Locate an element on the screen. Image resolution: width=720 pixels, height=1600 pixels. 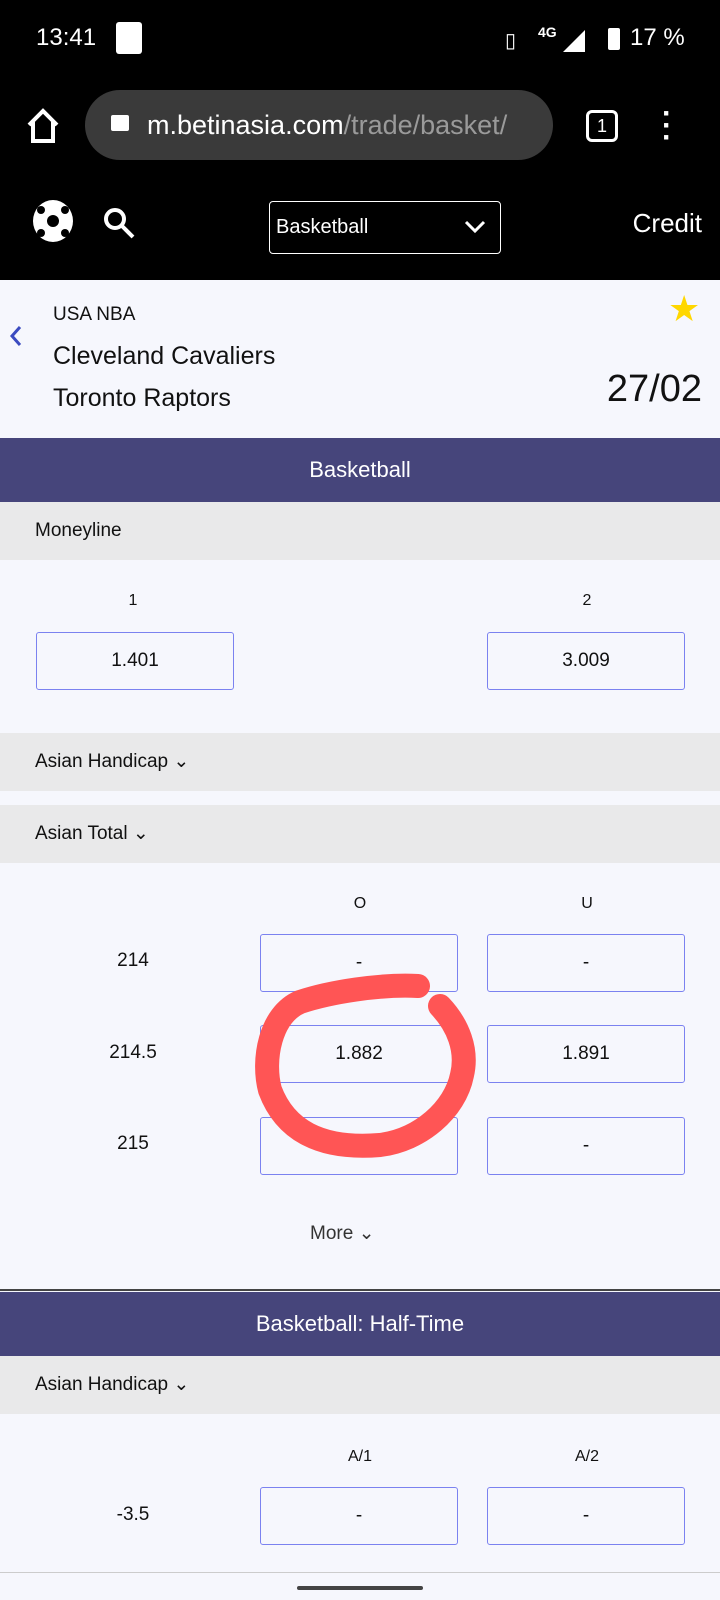
battery-level: 17 % is located at coordinates (657, 37).